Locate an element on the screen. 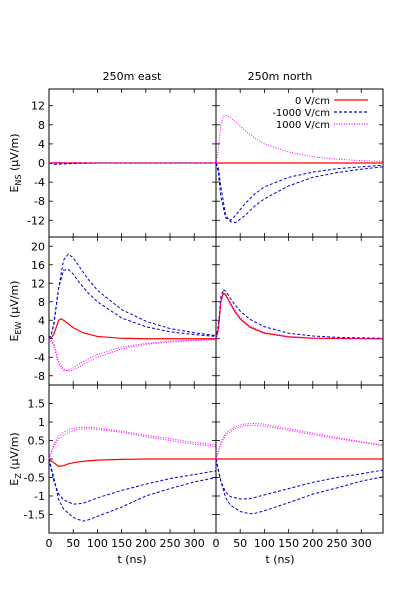 The width and height of the screenshot is (415, 593). legend-label: 0 V/cm is located at coordinates (312, 101).